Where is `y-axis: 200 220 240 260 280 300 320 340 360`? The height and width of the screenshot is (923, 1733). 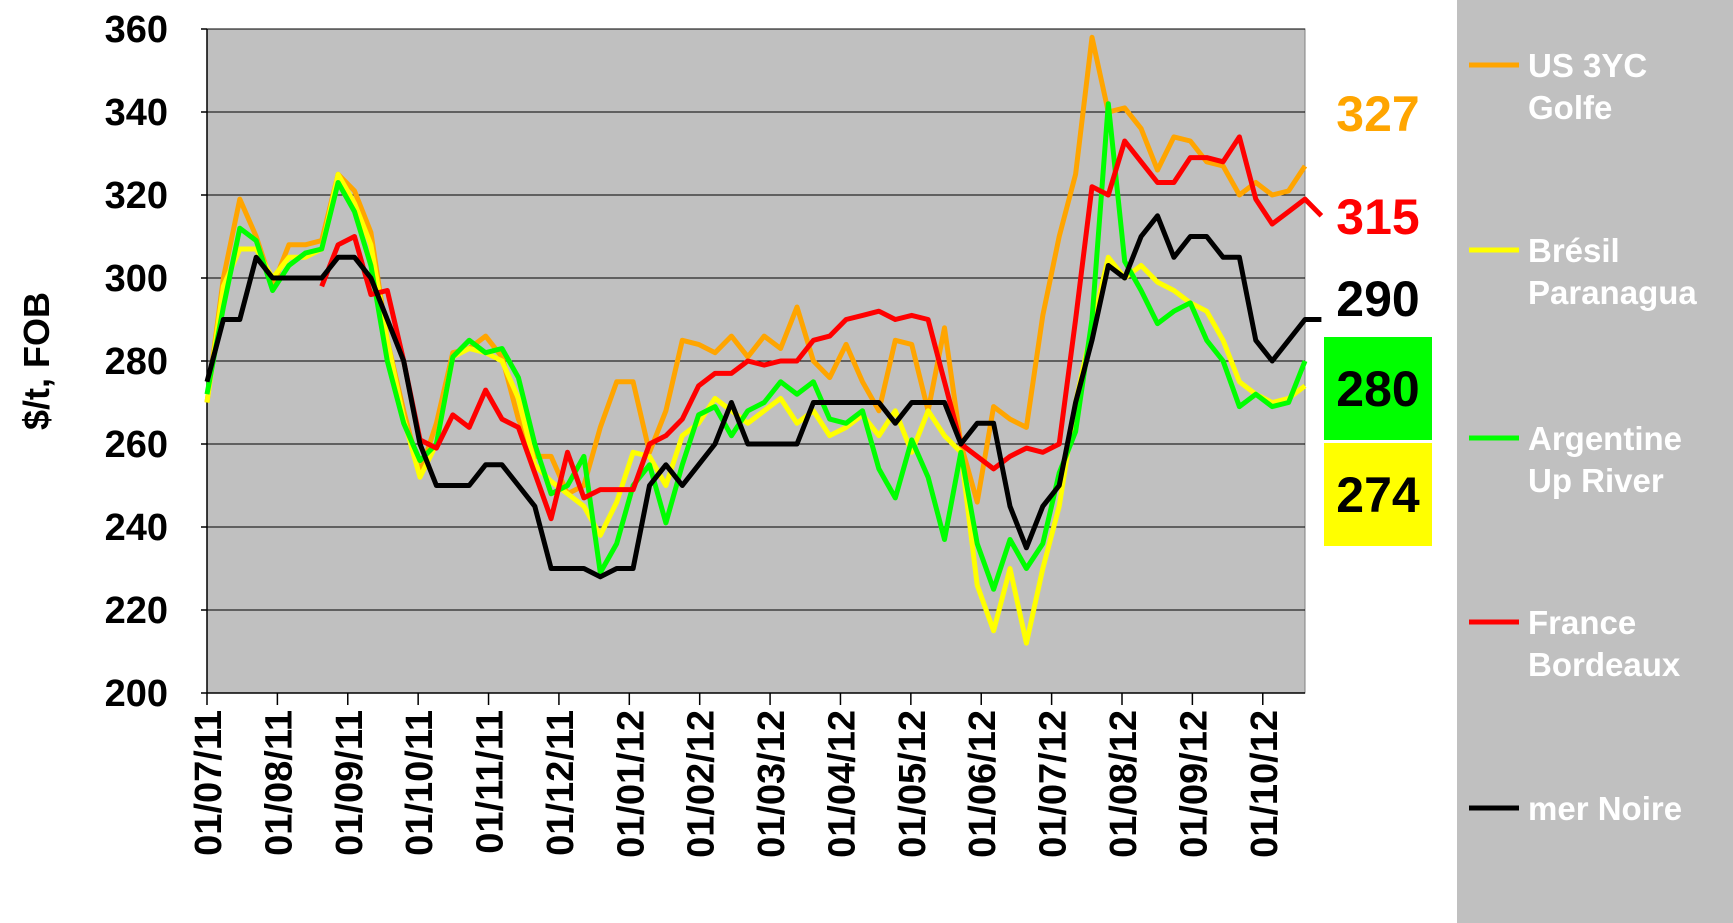
y-axis: 200 220 240 260 280 300 320 340 360 is located at coordinates (156, 362).